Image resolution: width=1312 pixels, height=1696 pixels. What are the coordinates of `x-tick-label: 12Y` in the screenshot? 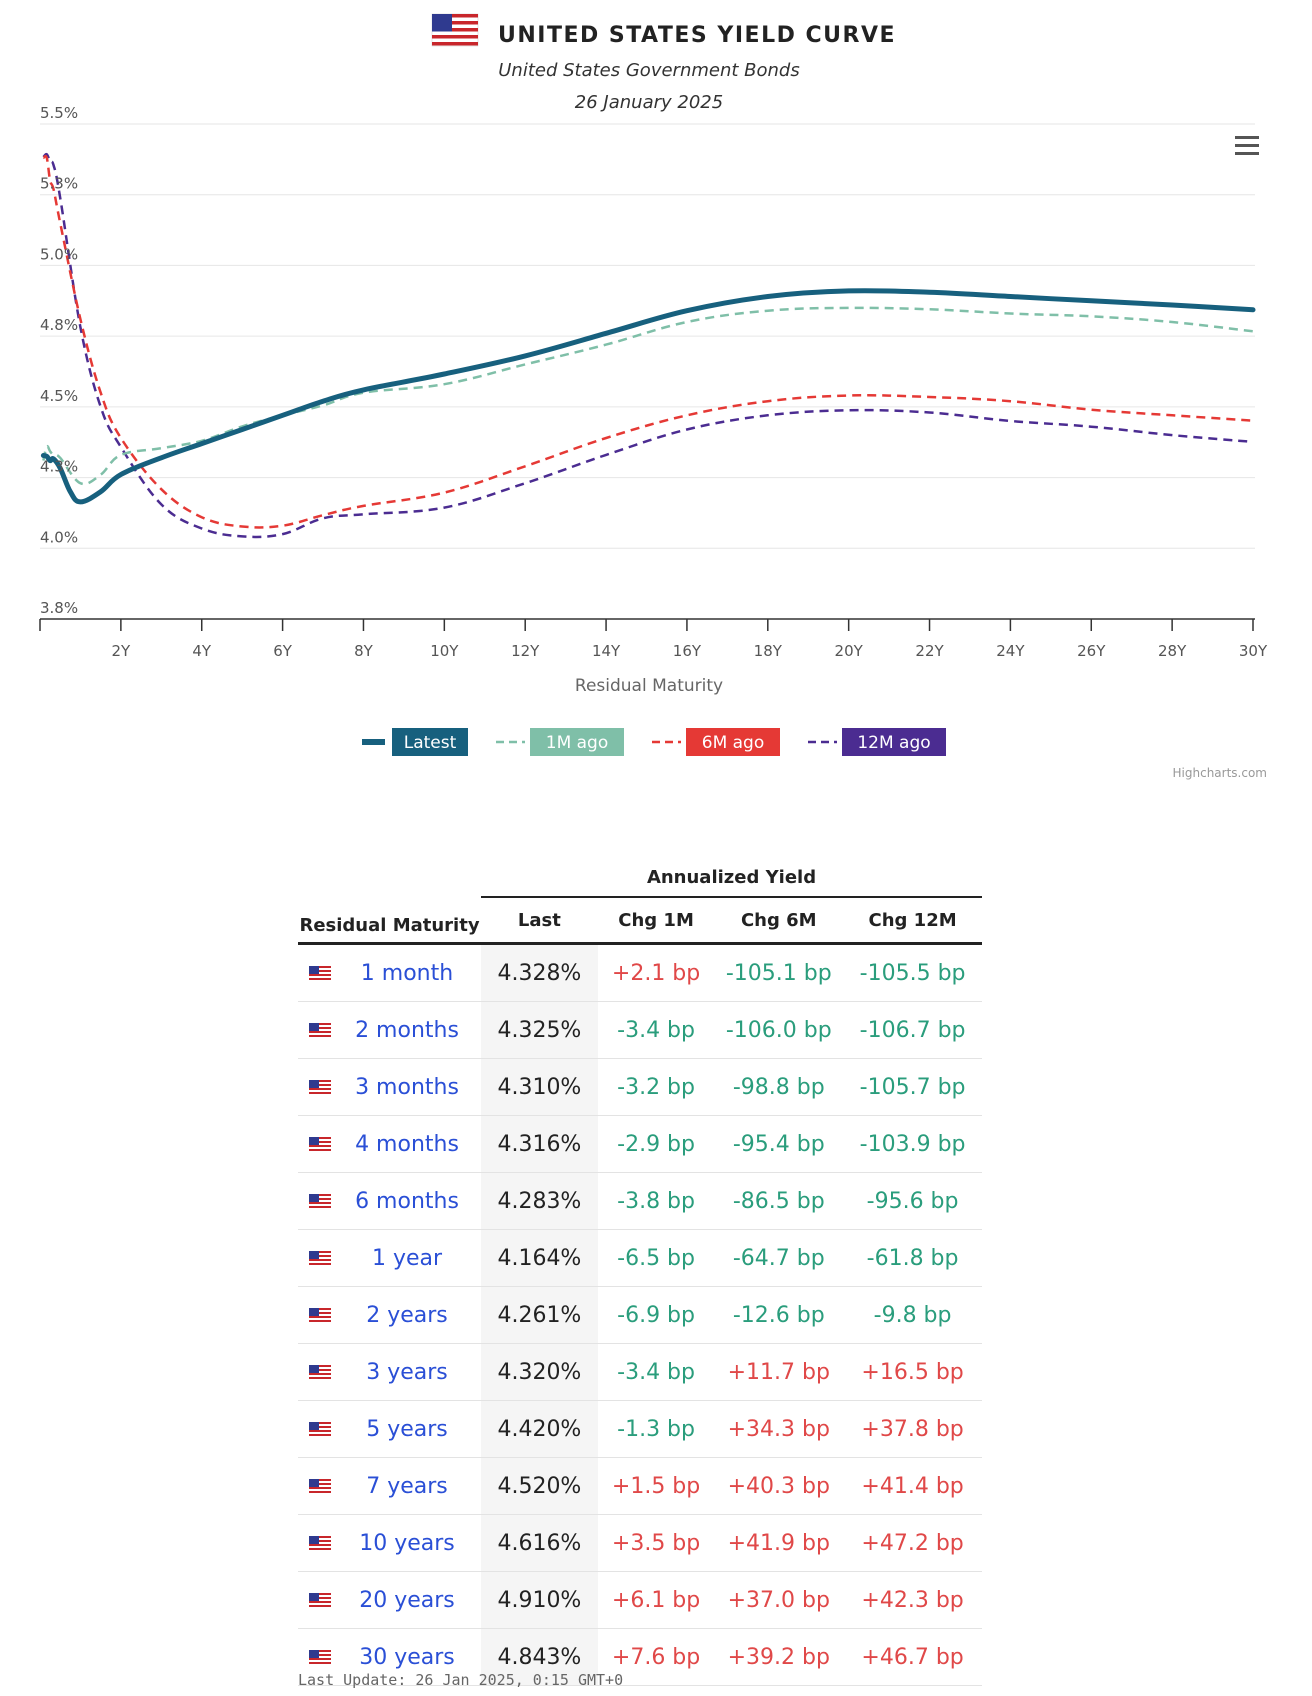 It's located at (525, 651).